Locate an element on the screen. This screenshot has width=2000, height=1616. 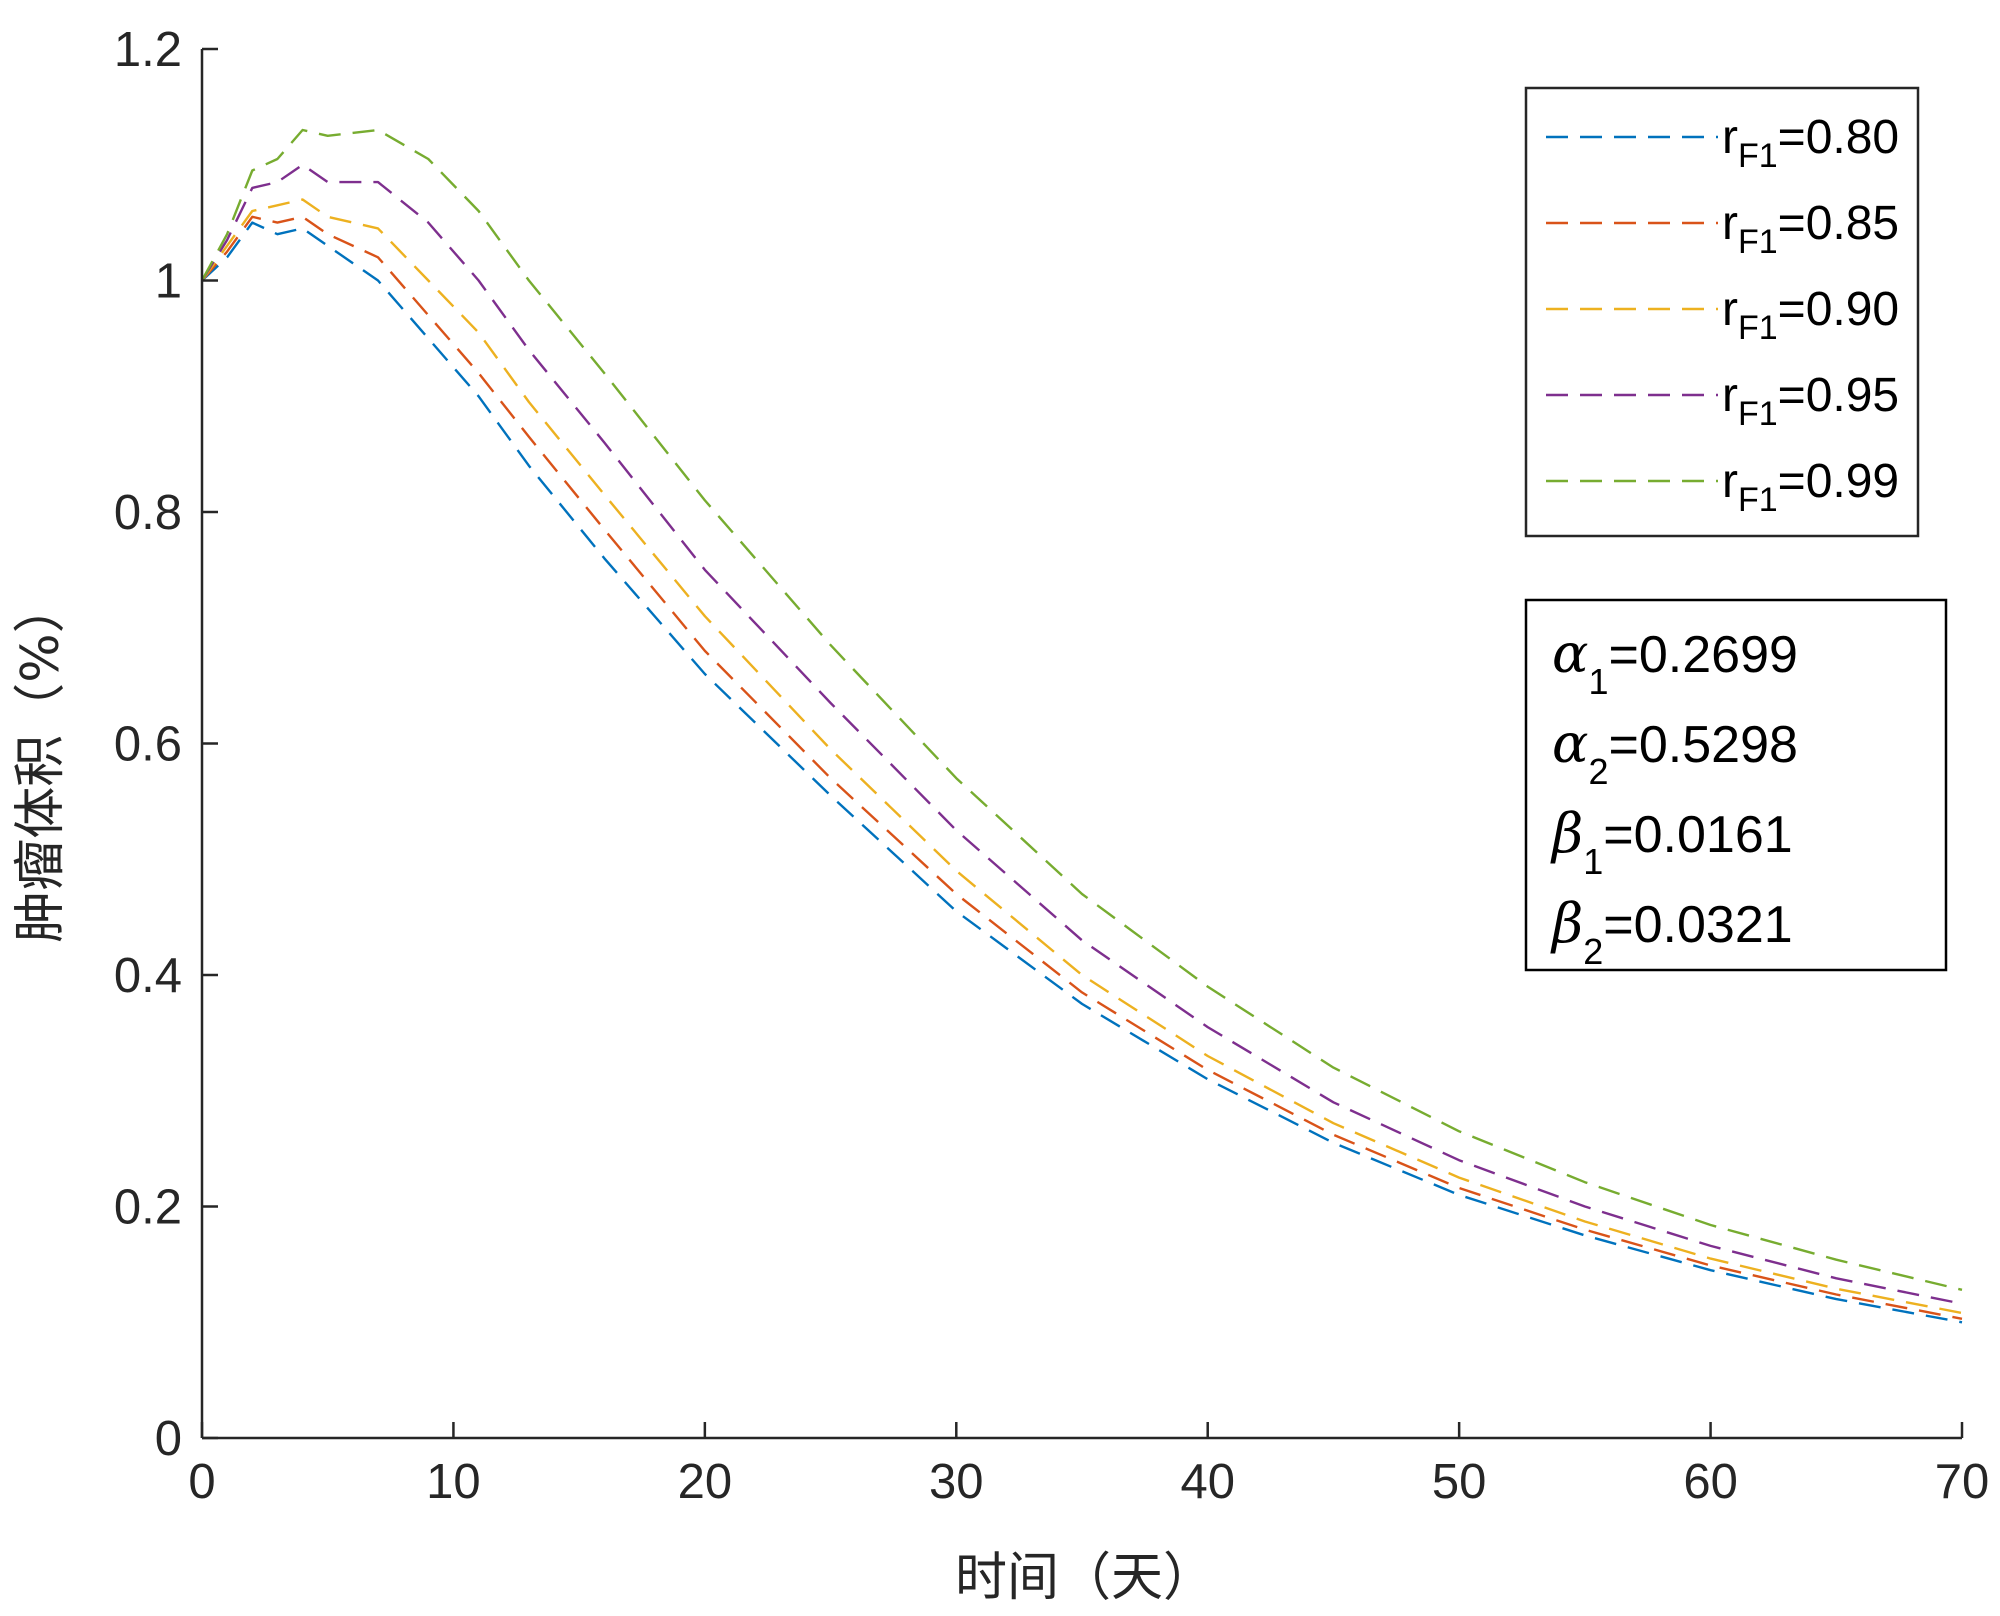
x-tick-label: 70 is located at coordinates (1962, 1482).